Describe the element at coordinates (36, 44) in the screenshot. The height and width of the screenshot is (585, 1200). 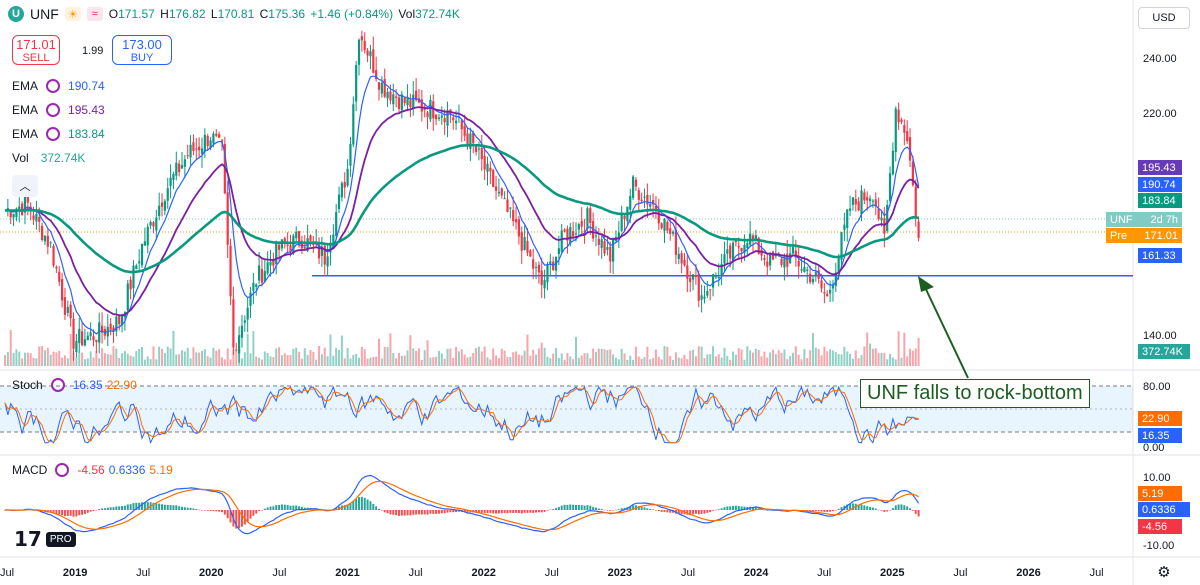
I see `sell-price: 171.01` at that location.